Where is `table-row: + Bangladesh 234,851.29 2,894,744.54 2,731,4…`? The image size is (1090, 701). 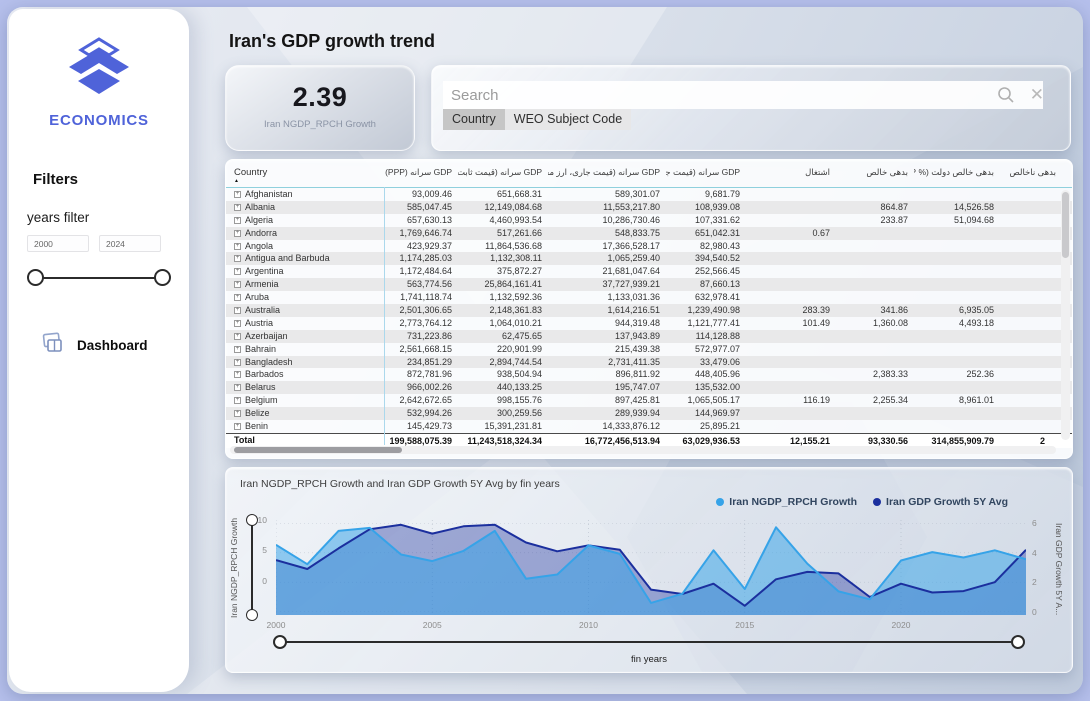 table-row: + Bangladesh 234,851.29 2,894,744.54 2,731,4… is located at coordinates (649, 362).